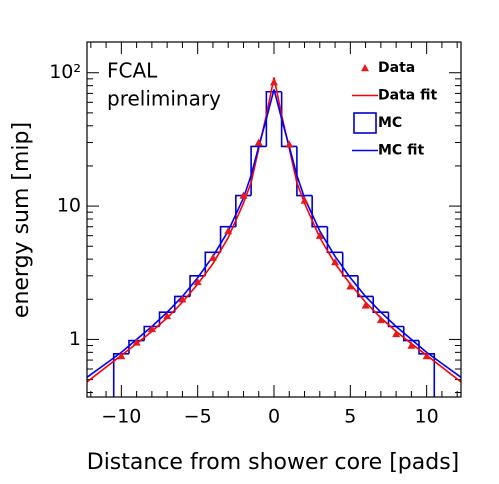 This screenshot has height=484, width=499. I want to click on y-tick-label: 1, so click(75, 339).